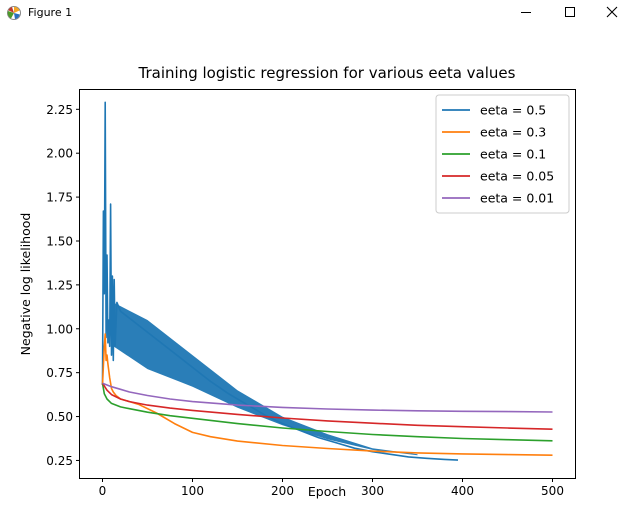 The image size is (635, 507). I want to click on x-axis: 0 100 200 300 400 500, so click(331, 488).